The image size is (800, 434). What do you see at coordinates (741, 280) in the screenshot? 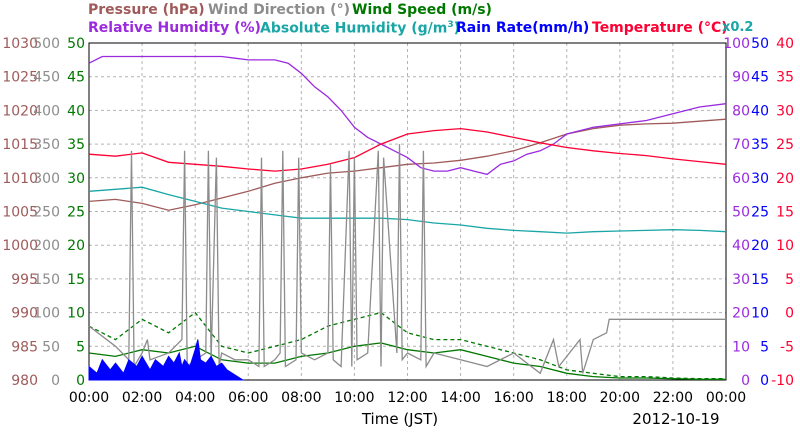
I see `y-tick-label-relative-humidity: 30` at bounding box center [741, 280].